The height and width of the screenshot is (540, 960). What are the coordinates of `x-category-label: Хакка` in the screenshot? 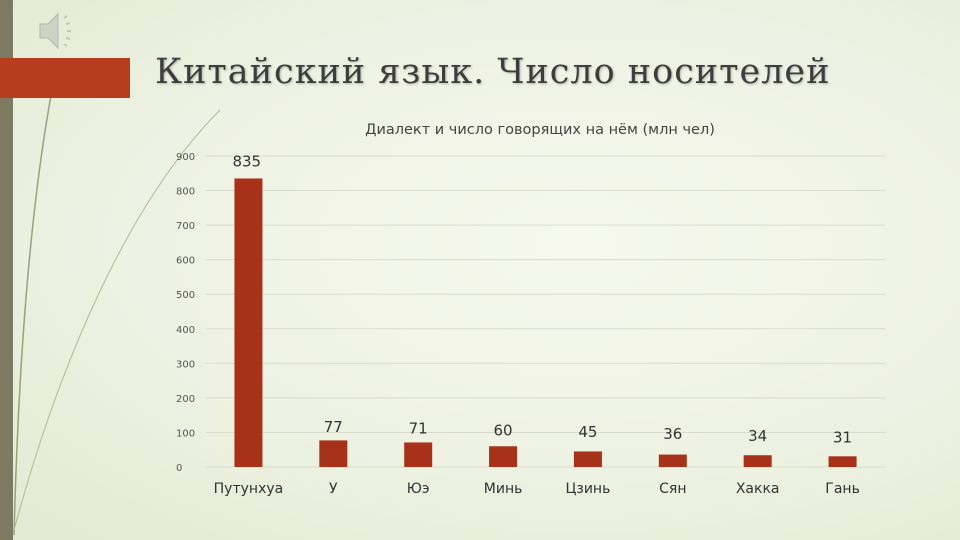 It's located at (758, 489).